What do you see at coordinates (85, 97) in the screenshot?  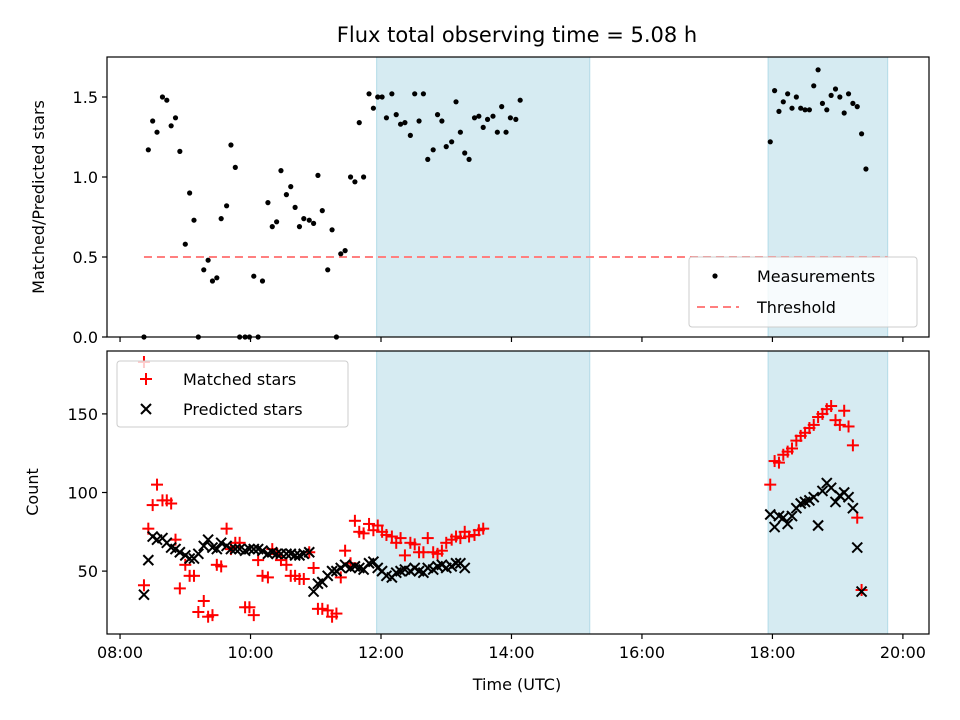 I see `y-tick-label: 1.5` at bounding box center [85, 97].